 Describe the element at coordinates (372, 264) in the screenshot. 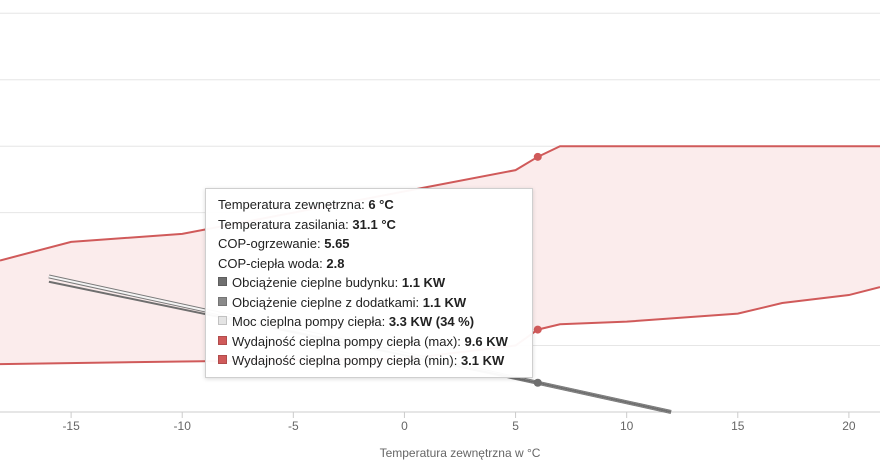

I see `tooltip-row: COP-ciepła woda: 2.8` at that location.